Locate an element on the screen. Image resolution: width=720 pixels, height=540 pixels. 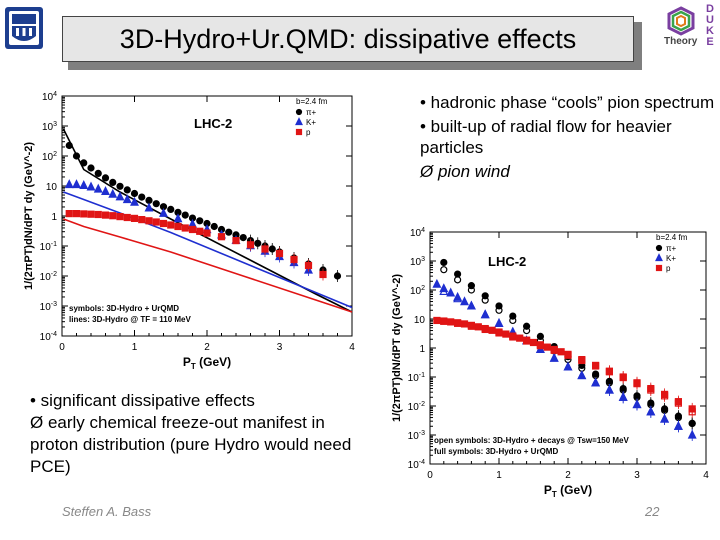
chart-annotation: symbols: 3D-Hydro + UrQMD is located at coordinates (124, 308).